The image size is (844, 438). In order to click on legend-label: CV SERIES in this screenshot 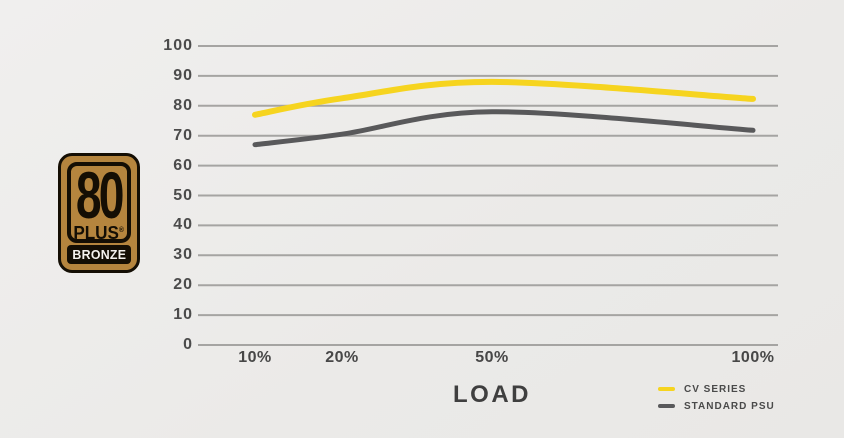, I will do `click(715, 389)`.